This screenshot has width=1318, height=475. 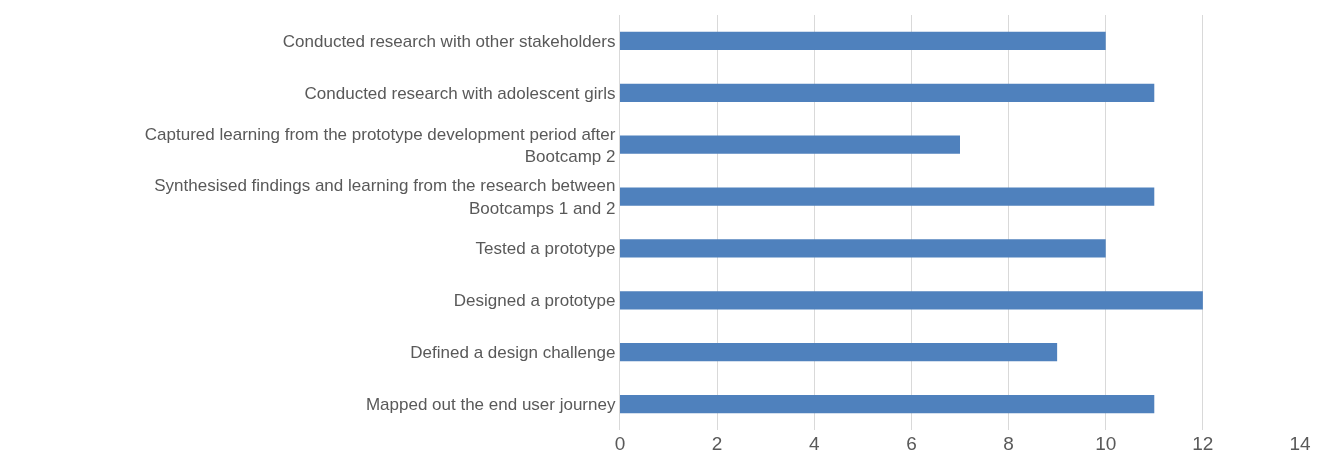 I want to click on x-tick-label: 6, so click(x=911, y=443).